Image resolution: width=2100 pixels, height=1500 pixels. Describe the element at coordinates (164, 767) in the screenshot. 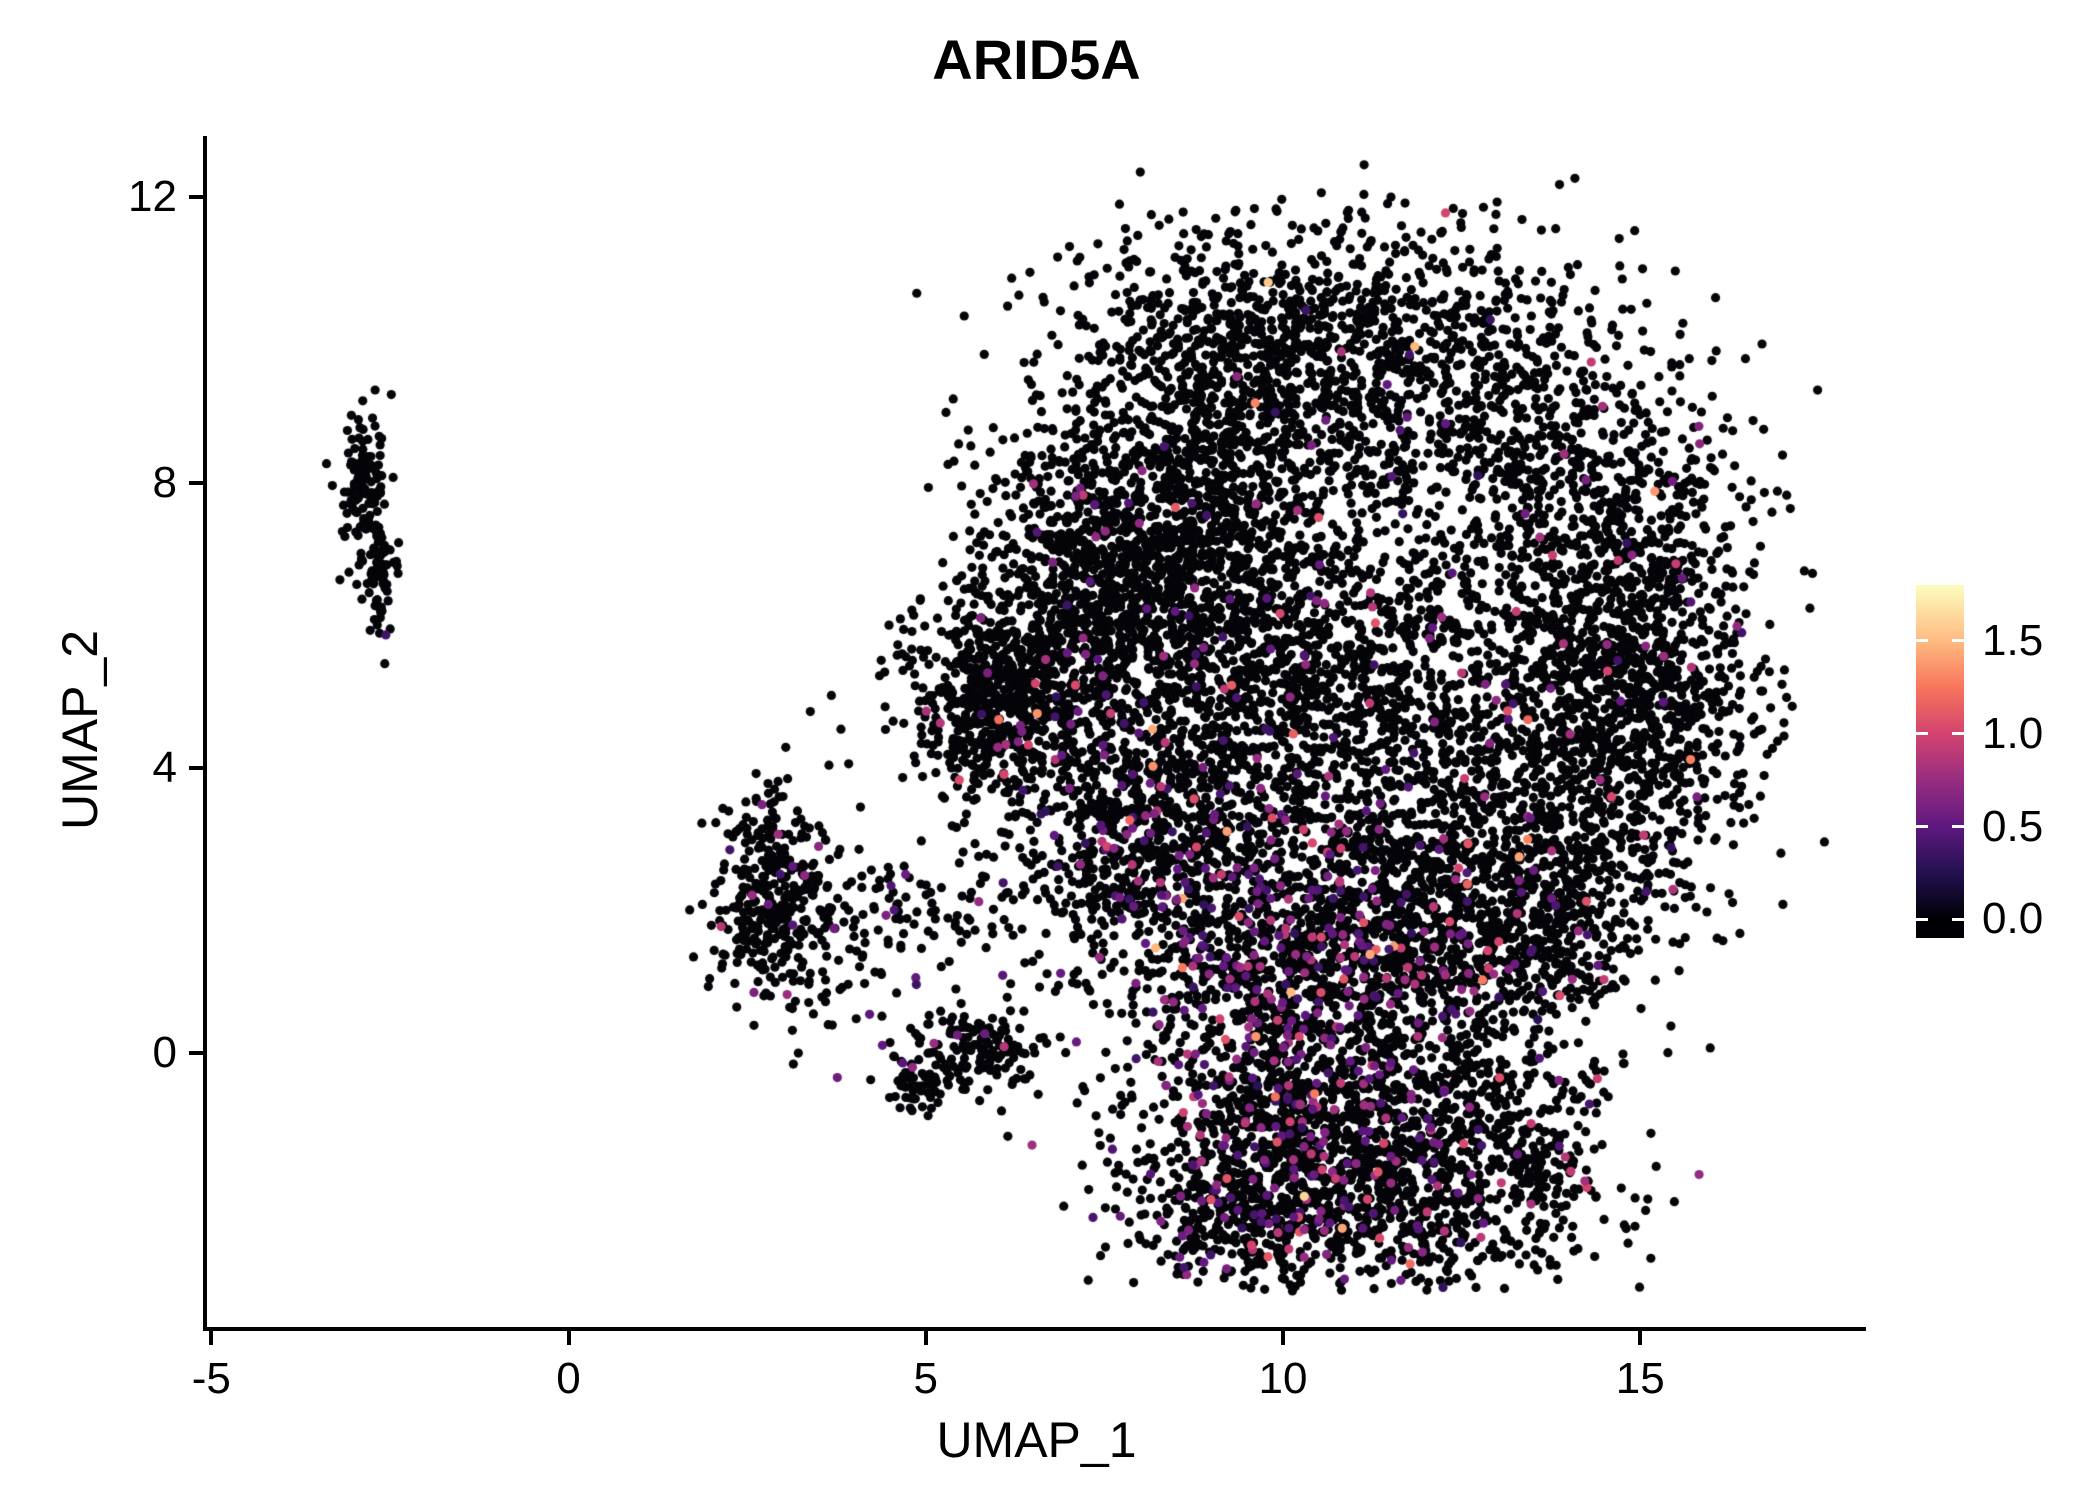

I see `y-tick-label: 4` at that location.